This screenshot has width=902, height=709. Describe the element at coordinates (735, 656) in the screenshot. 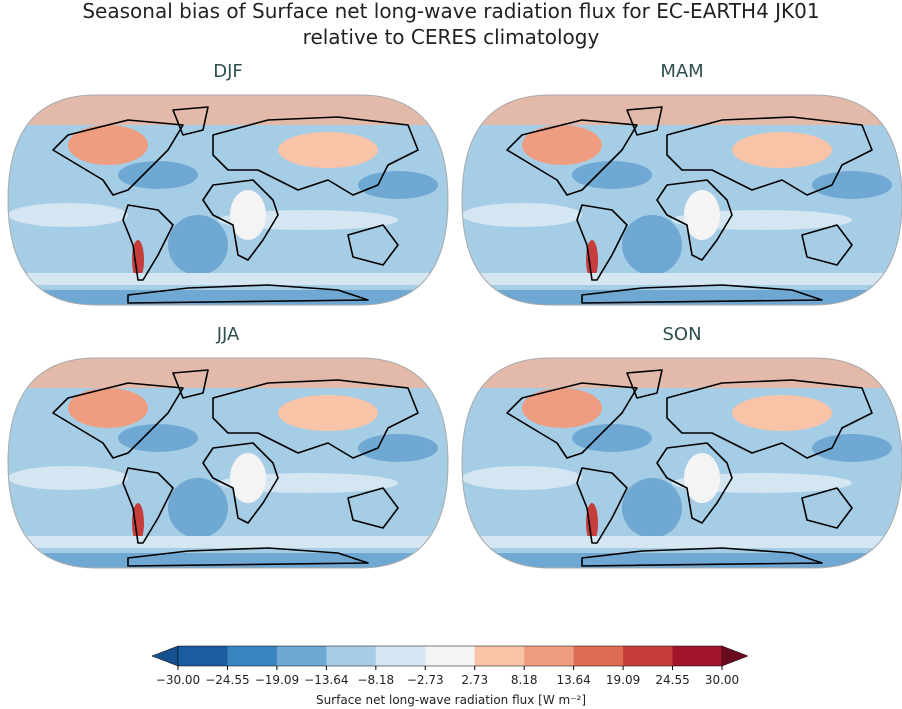

I see `colorbar-over` at that location.